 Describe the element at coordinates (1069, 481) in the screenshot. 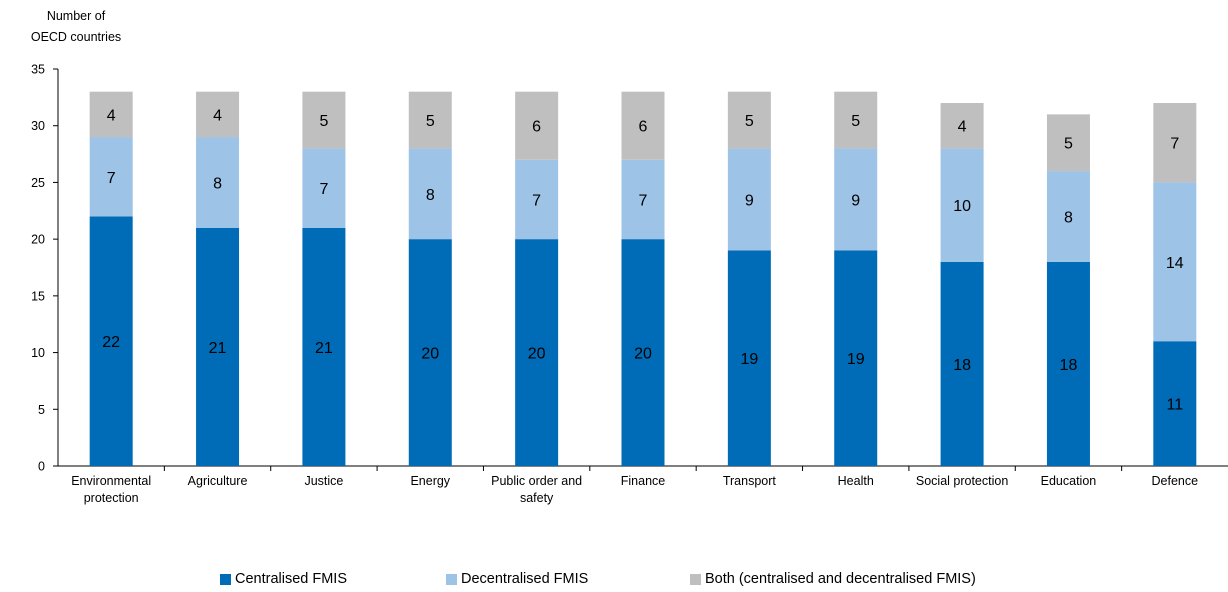

I see `x-tick-label: Education` at that location.